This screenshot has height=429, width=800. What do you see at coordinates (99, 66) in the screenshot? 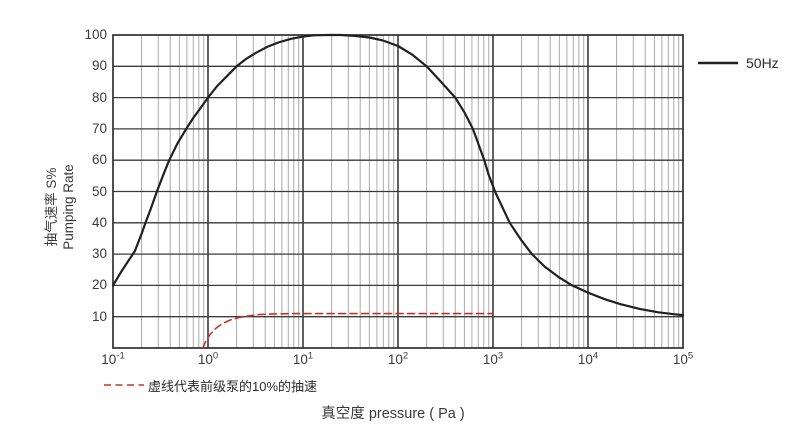
I see `y-tick-label: 90` at bounding box center [99, 66].